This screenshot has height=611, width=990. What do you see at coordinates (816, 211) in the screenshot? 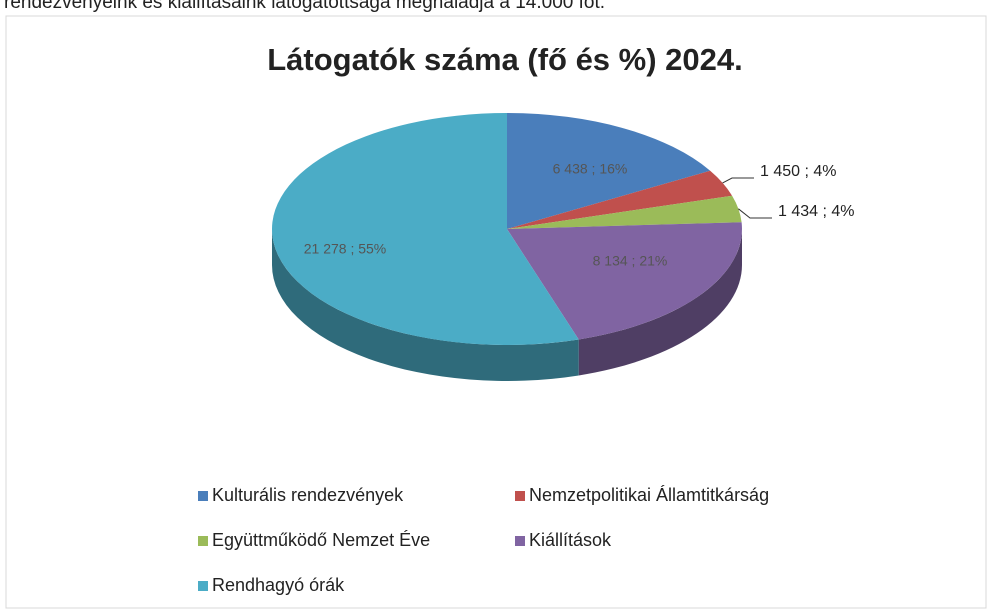
I see `data-label: 1 434 ; 4%` at bounding box center [816, 211].